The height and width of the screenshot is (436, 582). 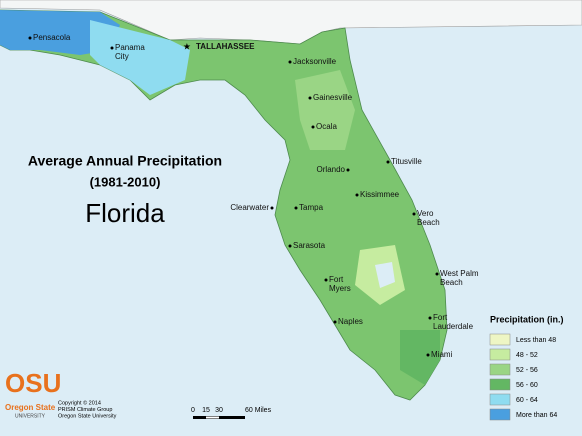 I want to click on city-label: Sarasota, so click(x=309, y=245).